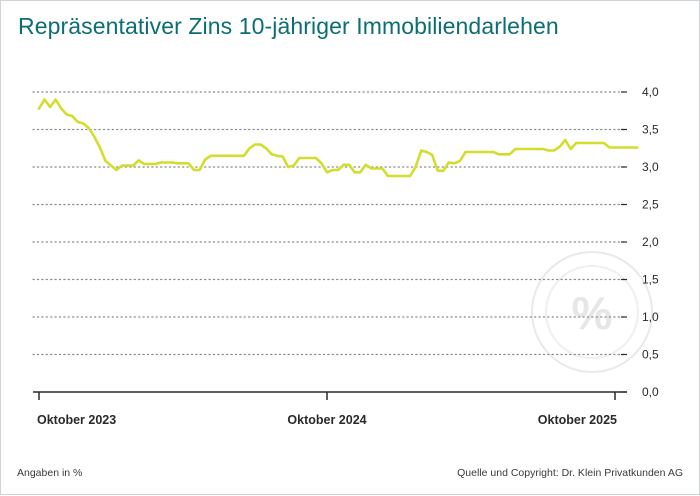  What do you see at coordinates (650, 130) in the screenshot?
I see `y-tick-label: 3,5` at bounding box center [650, 130].